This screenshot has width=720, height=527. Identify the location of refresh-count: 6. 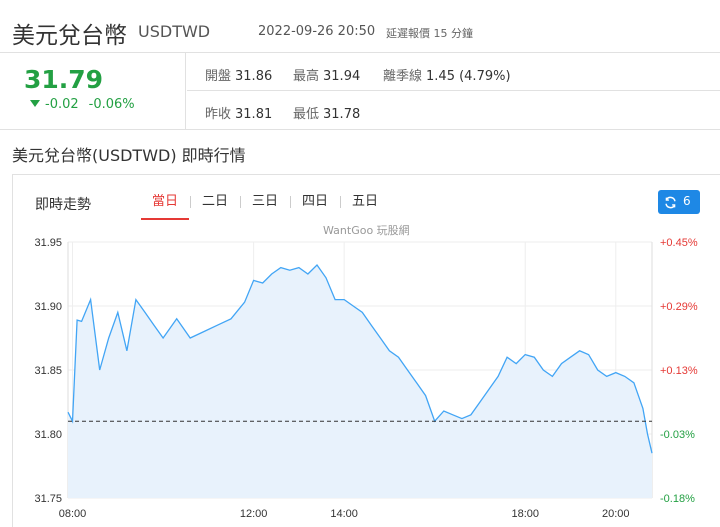
(687, 201).